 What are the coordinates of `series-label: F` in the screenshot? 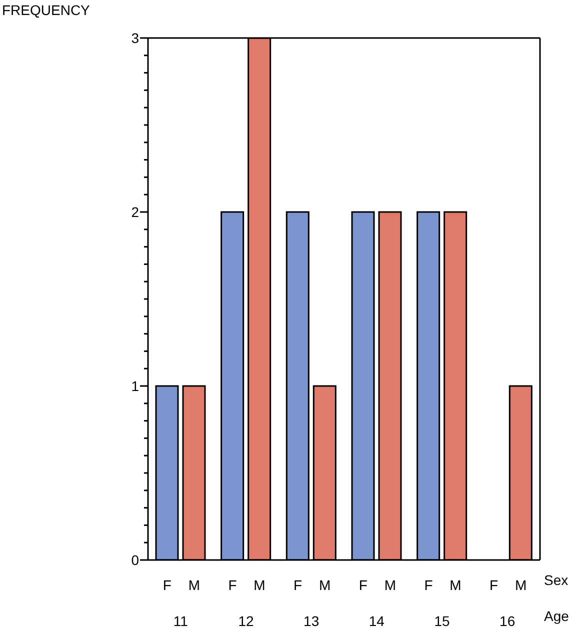 It's located at (167, 585).